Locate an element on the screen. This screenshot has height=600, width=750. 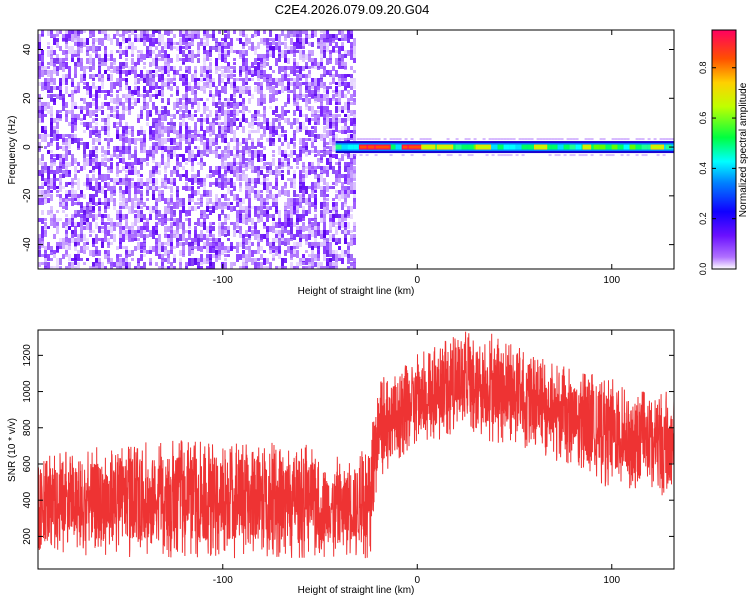
spectrogram-band-core is located at coordinates (626, 147).